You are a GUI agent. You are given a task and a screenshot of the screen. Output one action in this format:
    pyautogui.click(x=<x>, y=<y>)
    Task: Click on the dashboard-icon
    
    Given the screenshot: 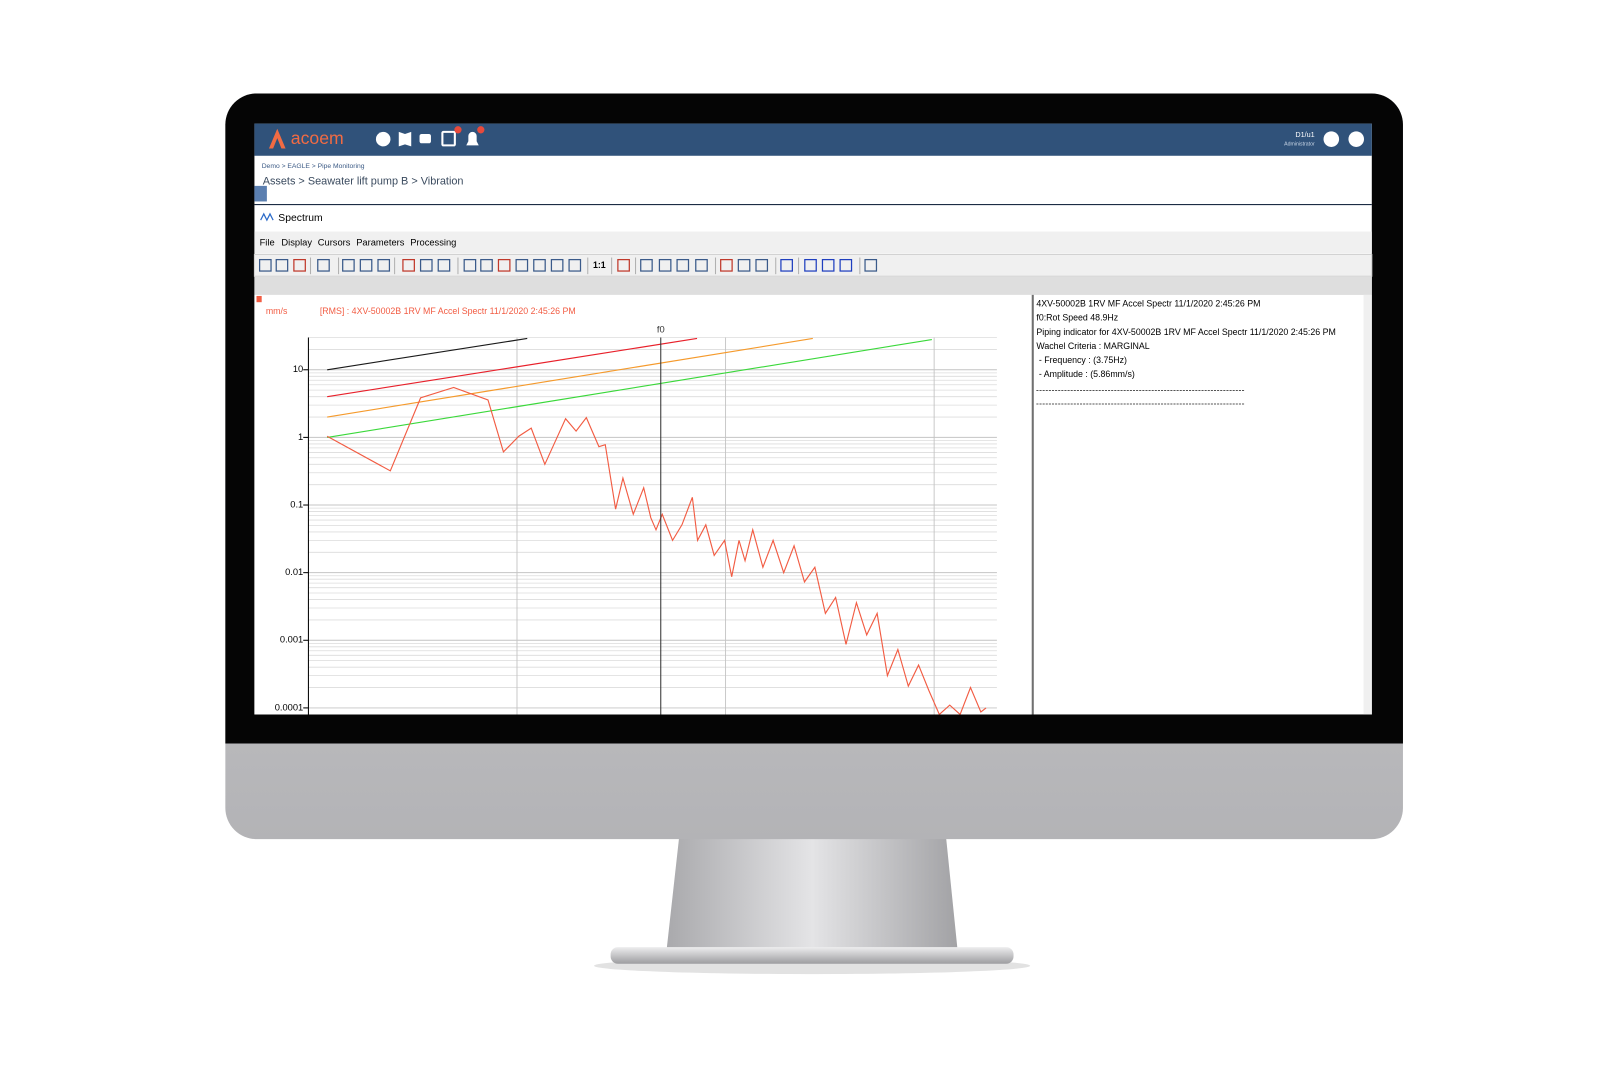 What is the action you would take?
    pyautogui.click(x=383, y=139)
    